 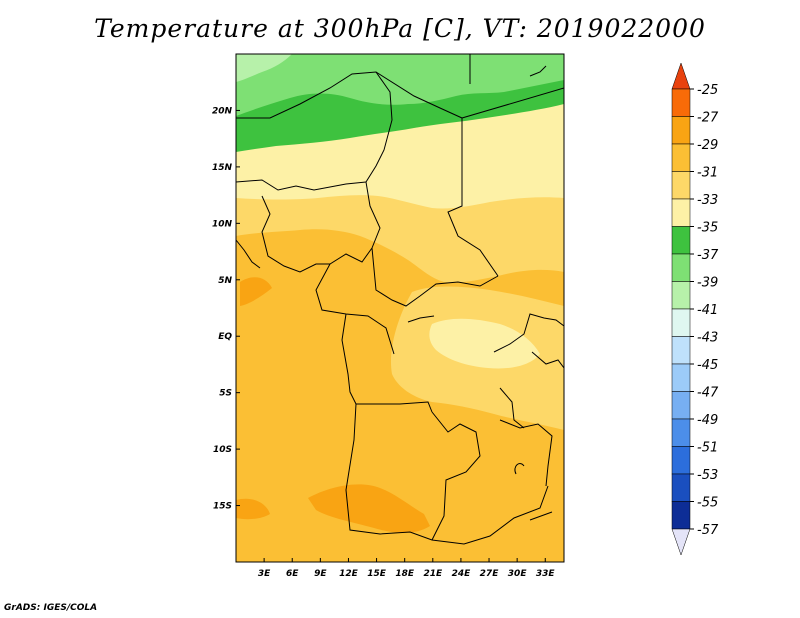 What do you see at coordinates (256, 291) in the screenshot?
I see `band-minus27-coast-patch` at bounding box center [256, 291].